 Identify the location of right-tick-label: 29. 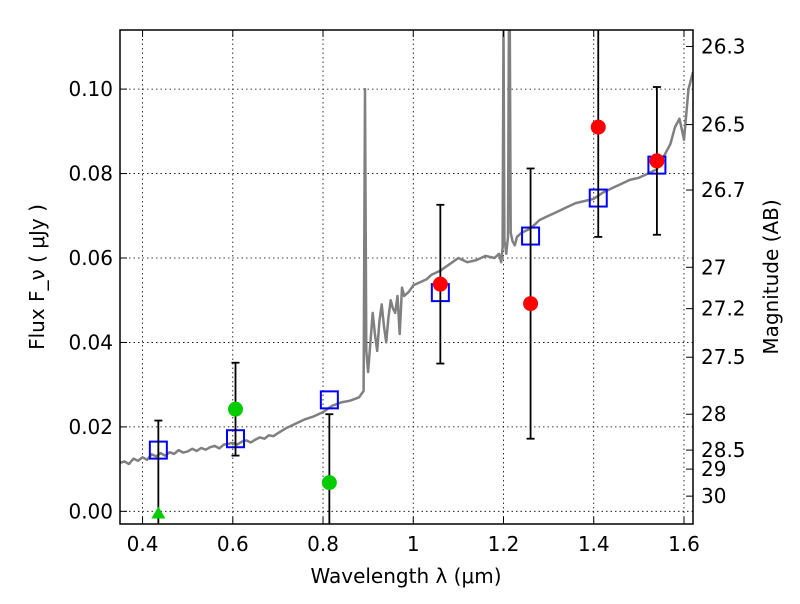
(713, 469).